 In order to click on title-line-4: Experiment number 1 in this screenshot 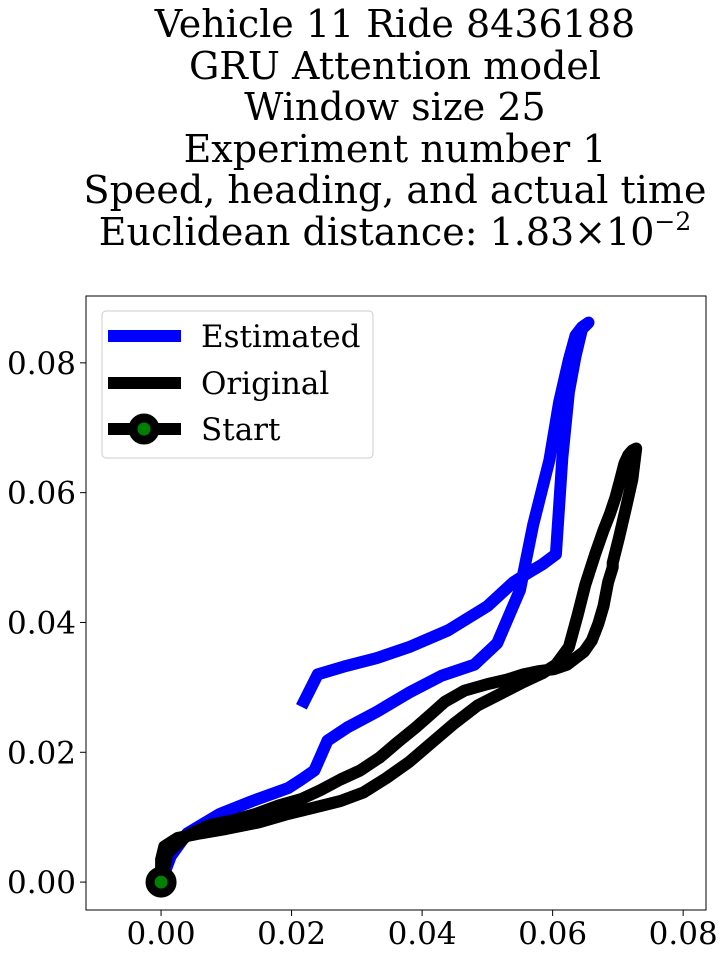, I will do `click(395, 148)`.